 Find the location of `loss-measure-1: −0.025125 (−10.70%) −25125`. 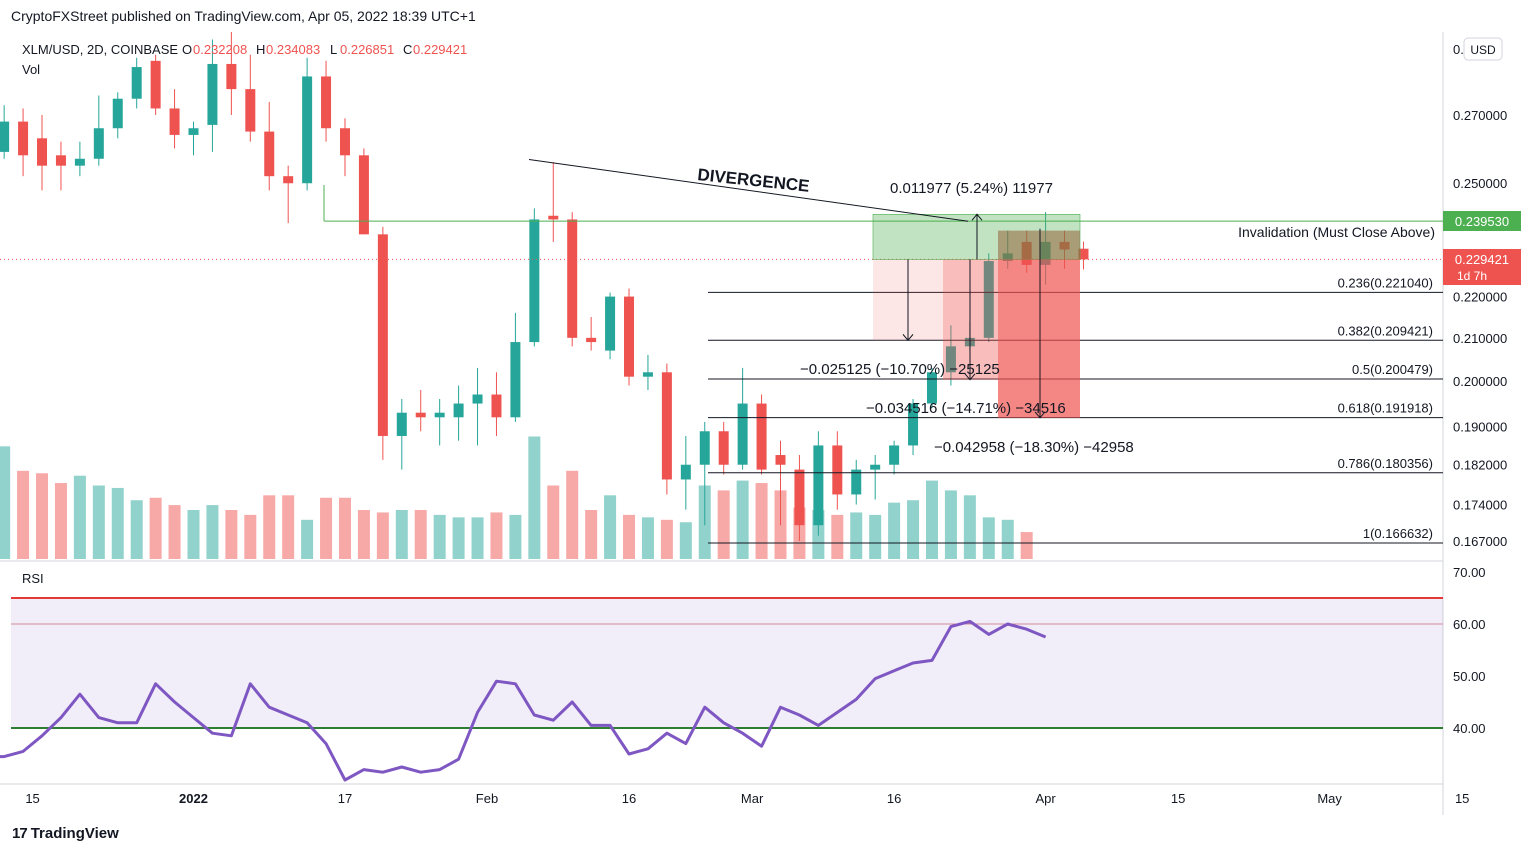

loss-measure-1: −0.025125 (−10.70%) −25125 is located at coordinates (900, 369).